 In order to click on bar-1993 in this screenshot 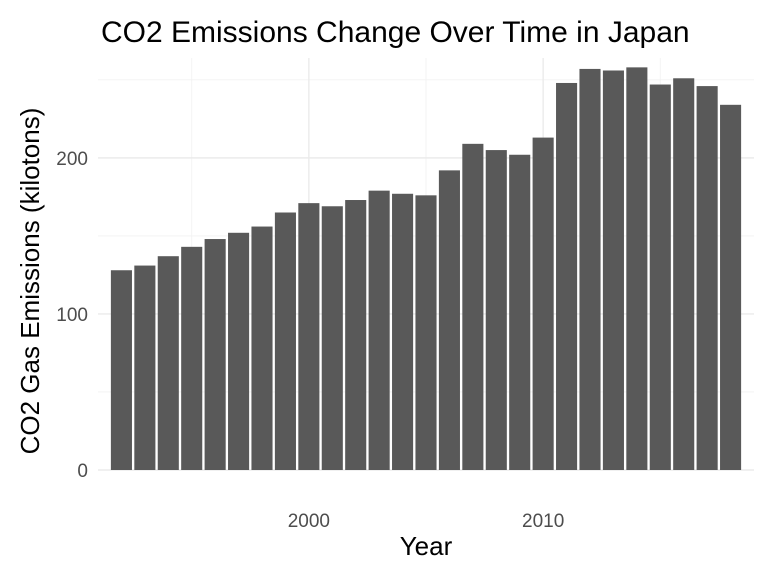, I will do `click(145, 367)`.